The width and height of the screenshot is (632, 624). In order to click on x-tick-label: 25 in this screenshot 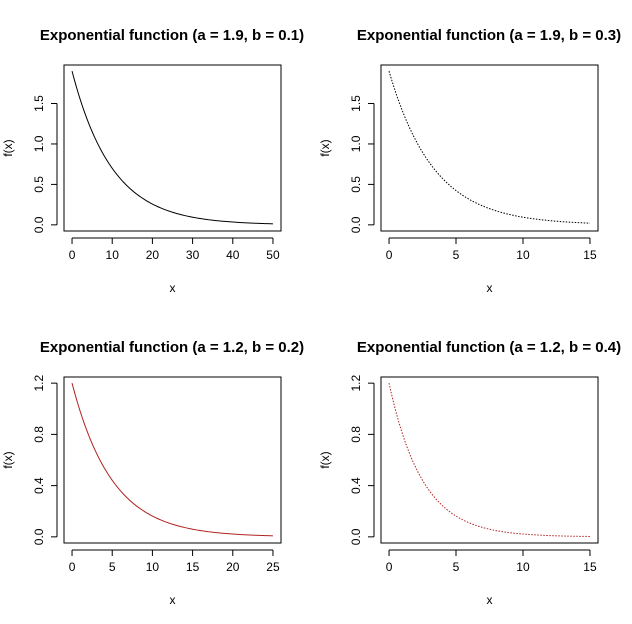, I will do `click(273, 567)`.